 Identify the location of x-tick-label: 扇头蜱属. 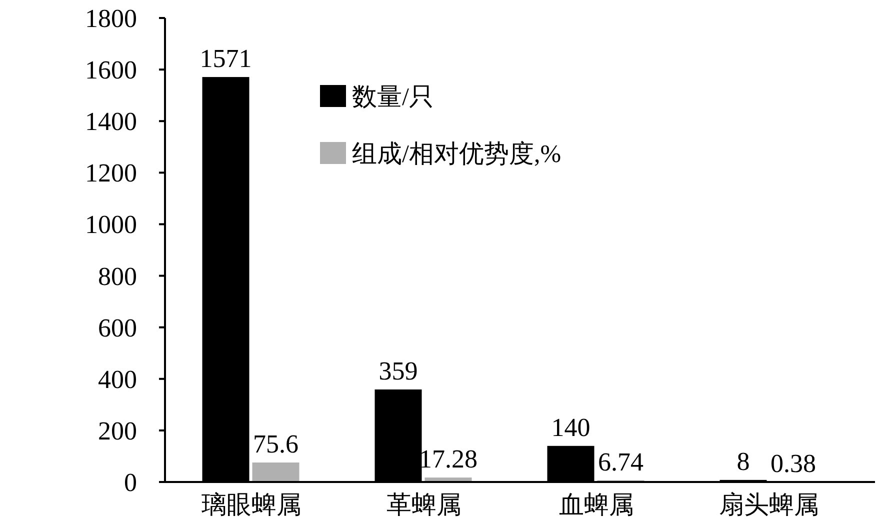
(768, 505).